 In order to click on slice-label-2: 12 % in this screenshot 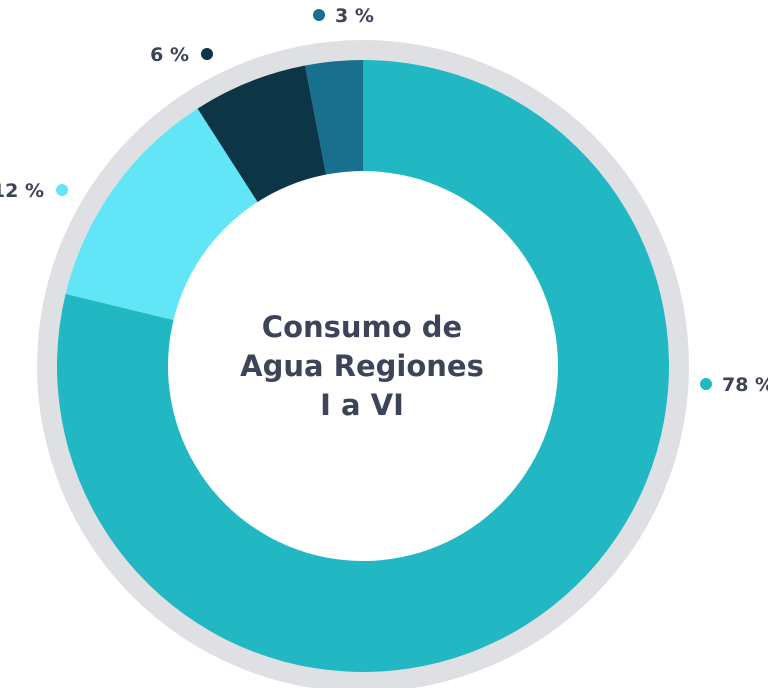, I will do `click(22, 191)`.